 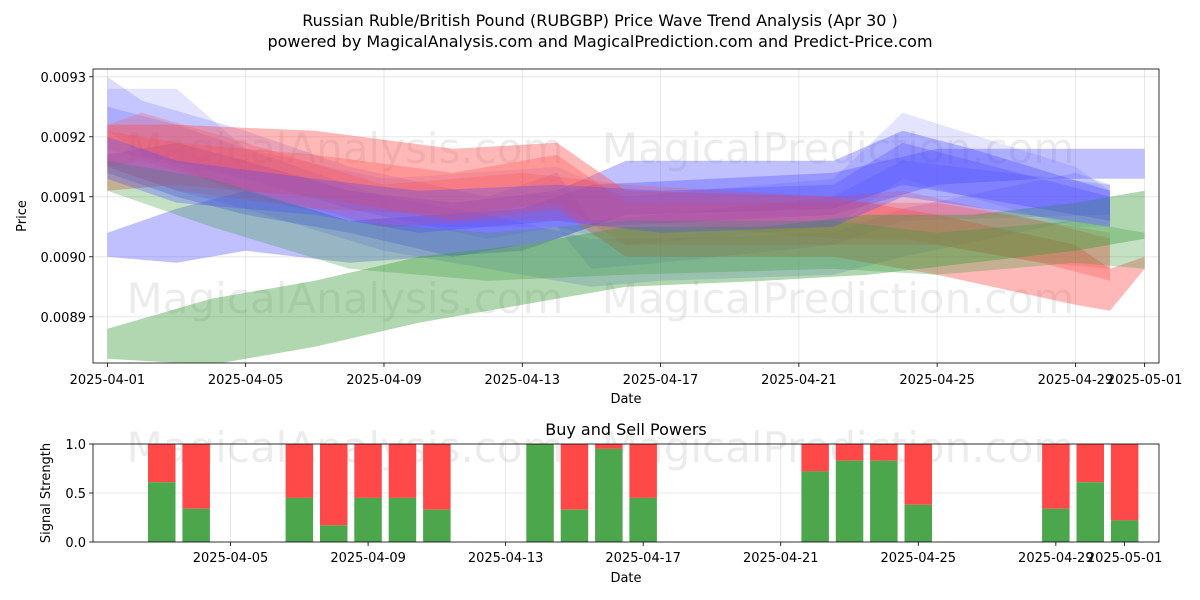 I want to click on price-y-tick-label: 0.0089, so click(x=64, y=318).